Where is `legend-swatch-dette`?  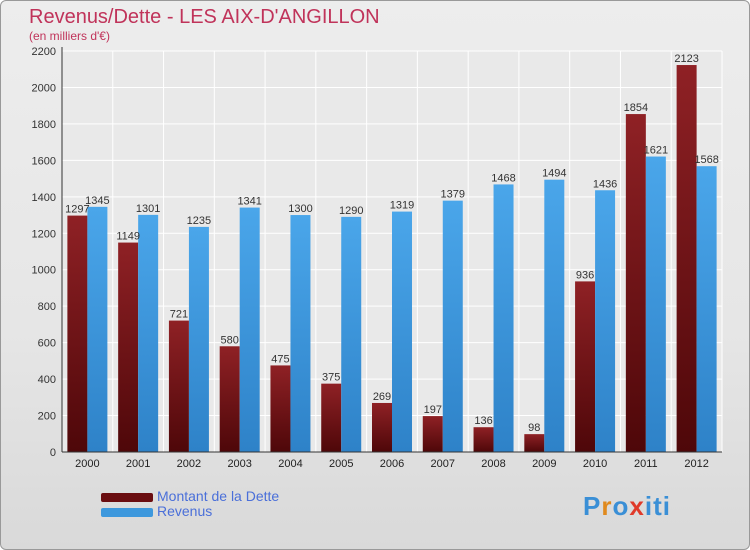 legend-swatch-dette is located at coordinates (127, 497).